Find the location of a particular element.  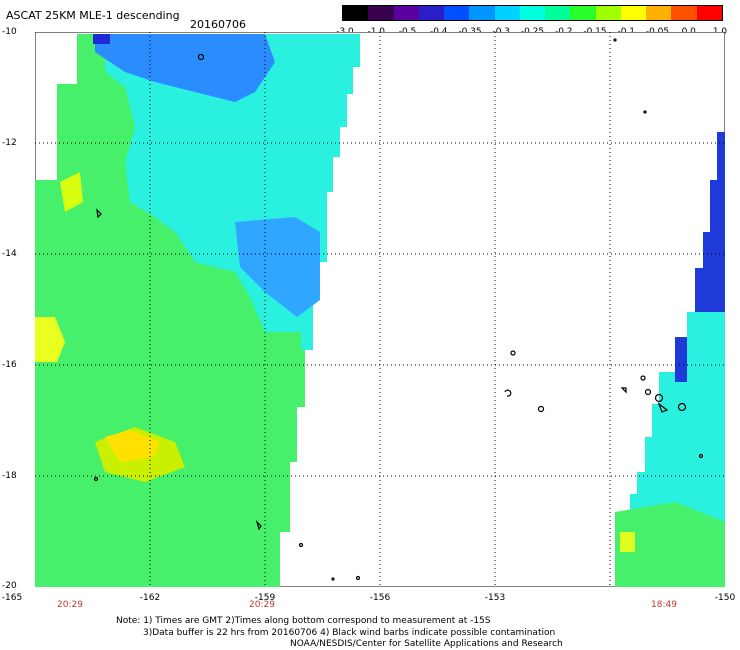

x-tick-label: -150 is located at coordinates (725, 598).